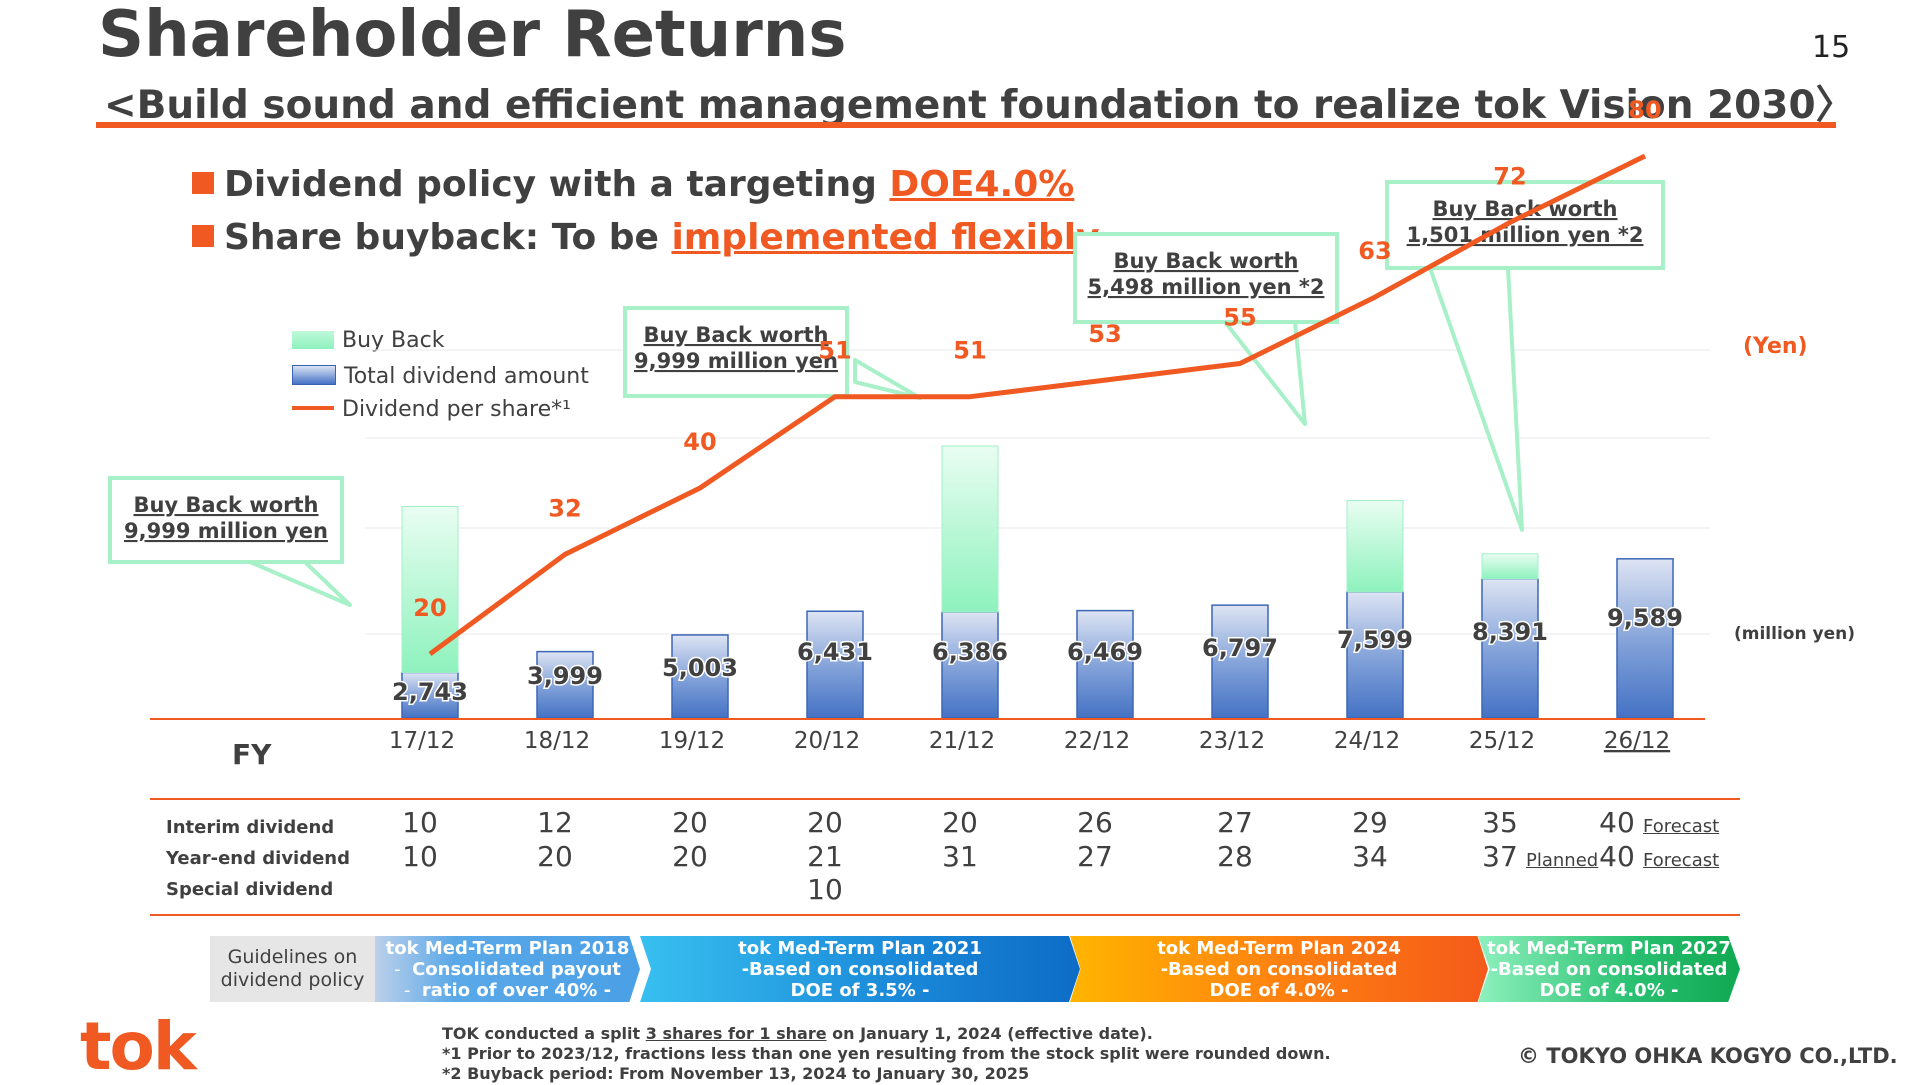  What do you see at coordinates (1370, 856) in the screenshot?
I see `table-cell: 34` at bounding box center [1370, 856].